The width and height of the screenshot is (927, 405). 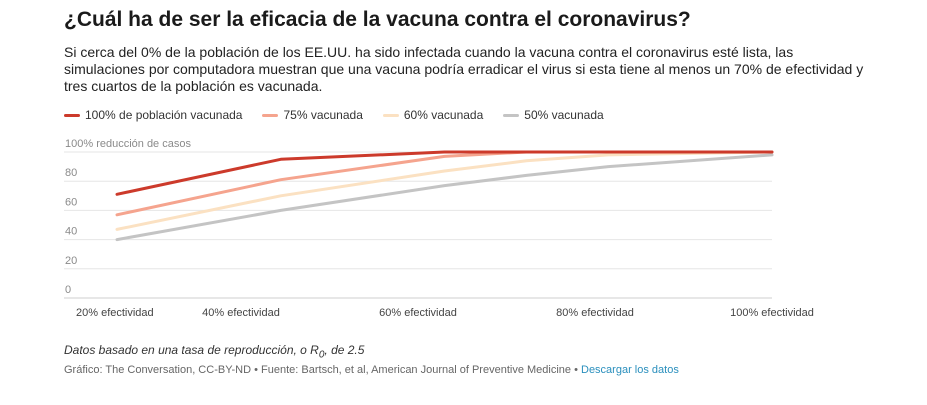 I want to click on legend-label: 50% vacunada, so click(x=564, y=115).